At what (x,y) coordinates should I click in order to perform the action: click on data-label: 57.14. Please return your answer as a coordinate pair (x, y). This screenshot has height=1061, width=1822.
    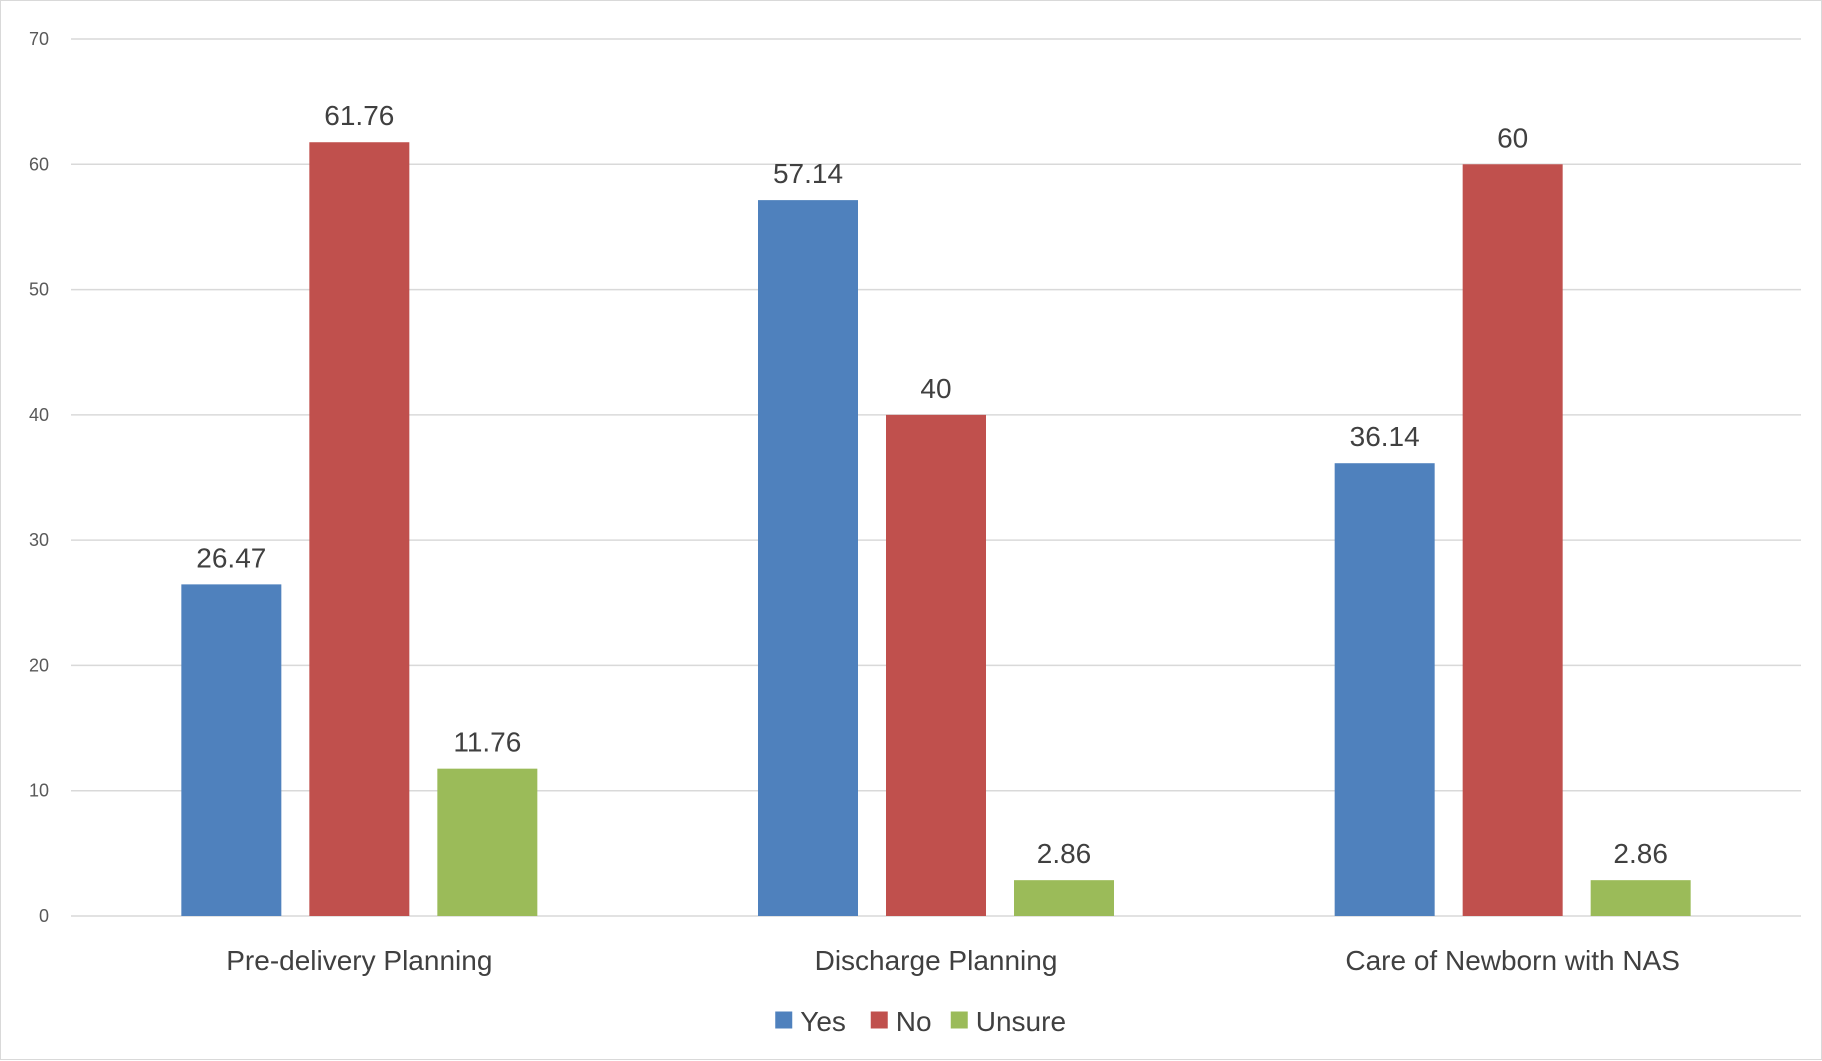
    Looking at the image, I should click on (808, 173).